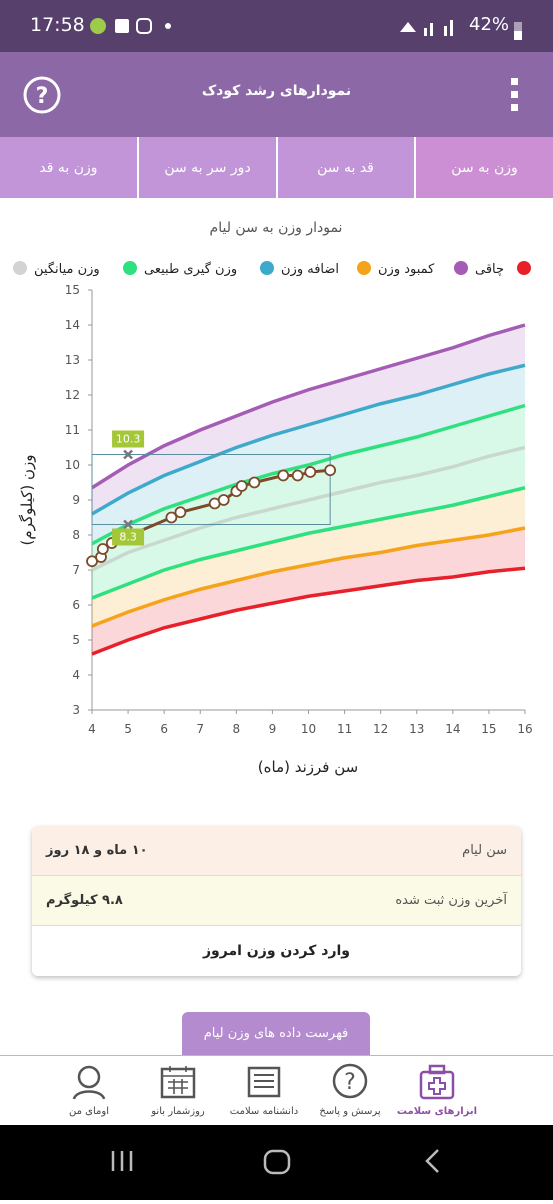 This screenshot has width=553, height=1204. I want to click on x-tick-label: 15, so click(488, 729).